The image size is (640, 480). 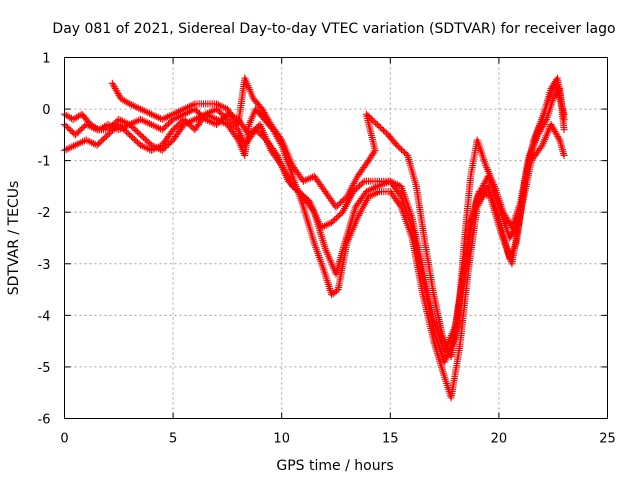 What do you see at coordinates (14, 238) in the screenshot?
I see `y-axis-label: SDTVAR / TECUs` at bounding box center [14, 238].